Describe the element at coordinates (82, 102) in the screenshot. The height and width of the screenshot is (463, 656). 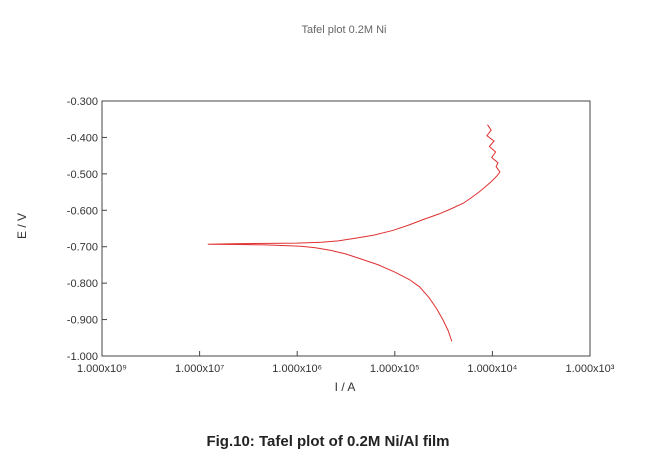
I see `y-tick-label: -0.300` at that location.